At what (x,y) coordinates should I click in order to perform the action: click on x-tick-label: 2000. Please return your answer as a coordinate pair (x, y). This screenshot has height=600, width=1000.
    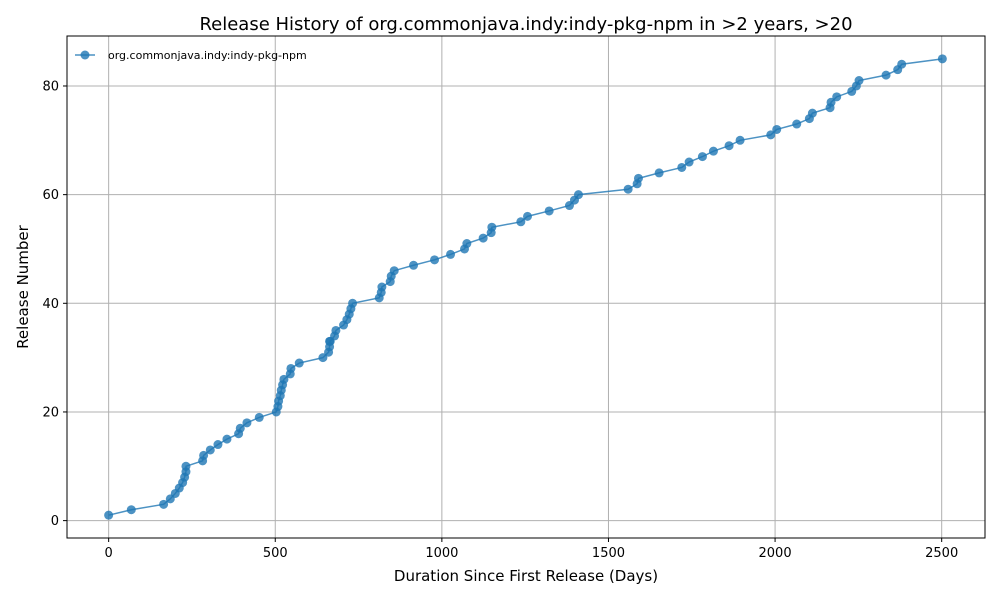
    Looking at the image, I should click on (775, 553).